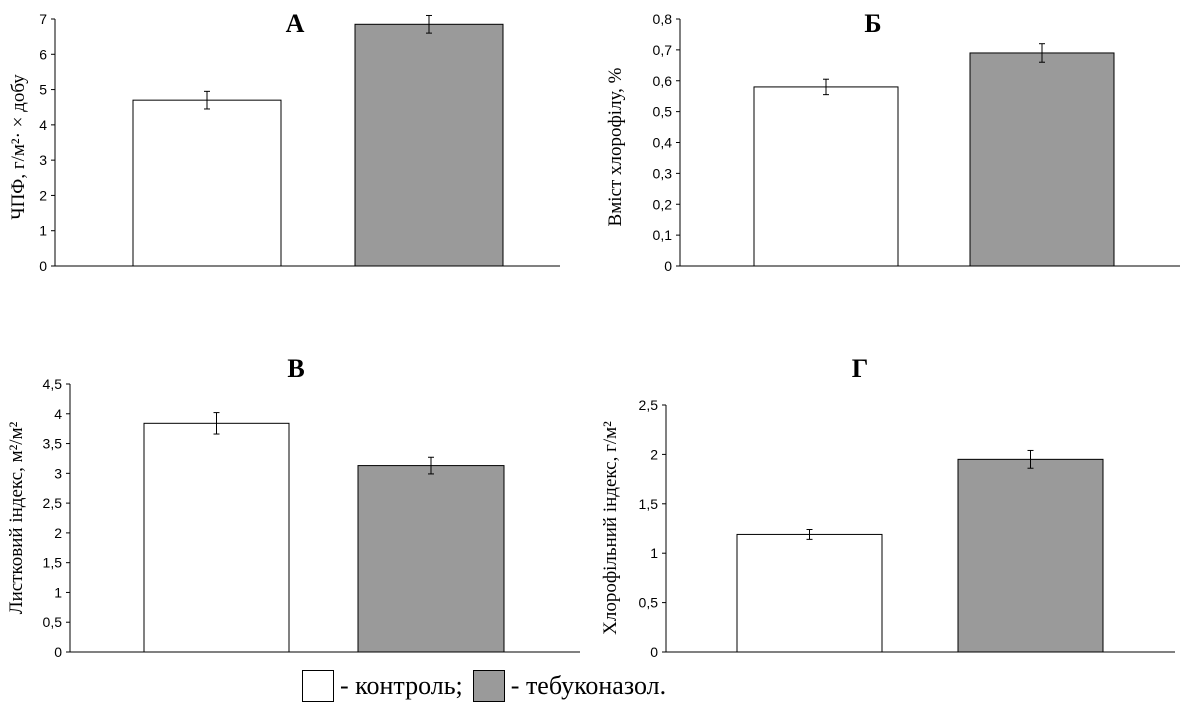 The image size is (1181, 709). Describe the element at coordinates (43, 54) in the screenshot. I see `y-tick-label: 6` at that location.